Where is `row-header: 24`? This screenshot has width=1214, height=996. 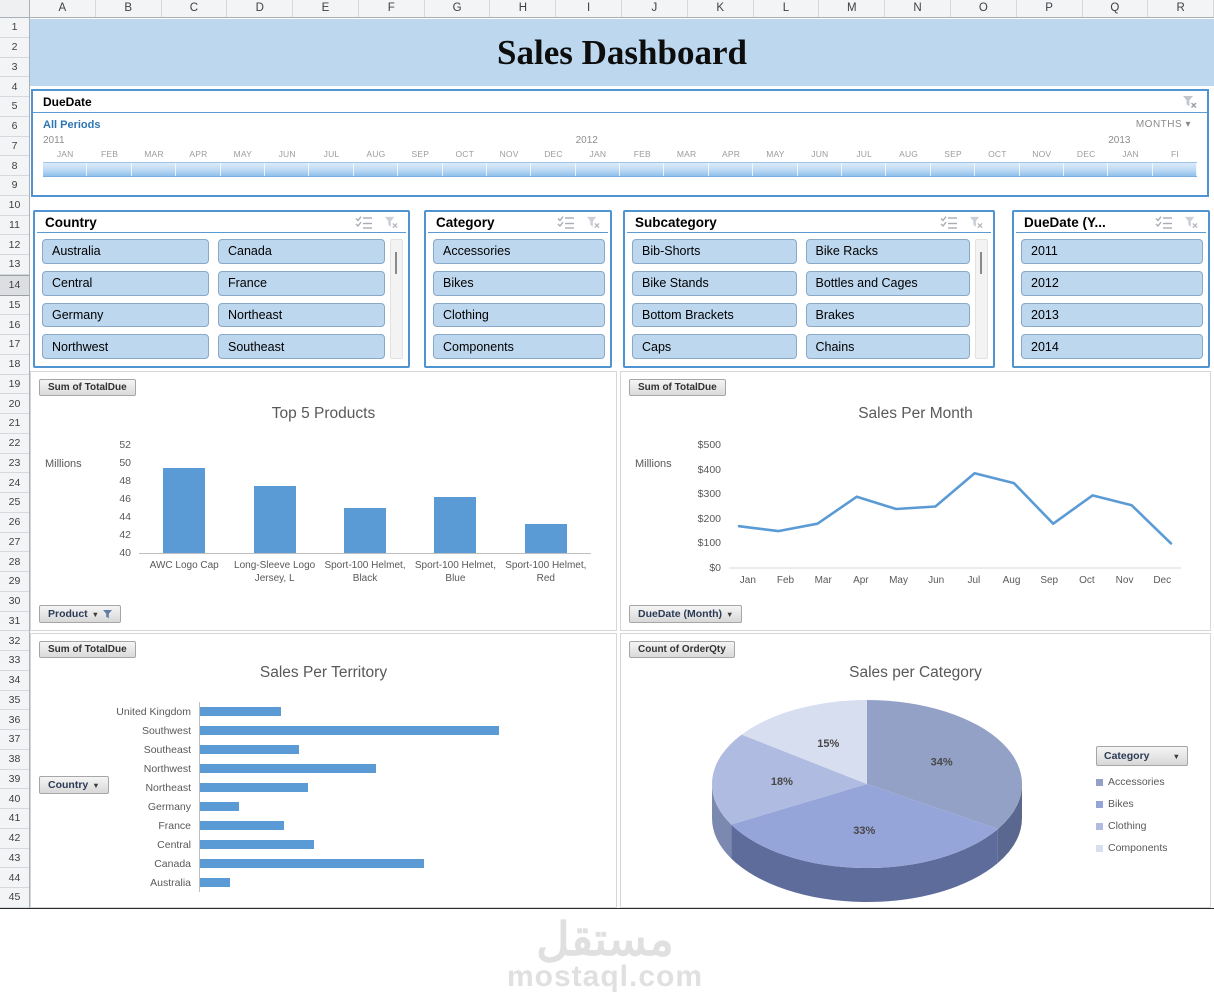 row-header: 24 is located at coordinates (14, 483).